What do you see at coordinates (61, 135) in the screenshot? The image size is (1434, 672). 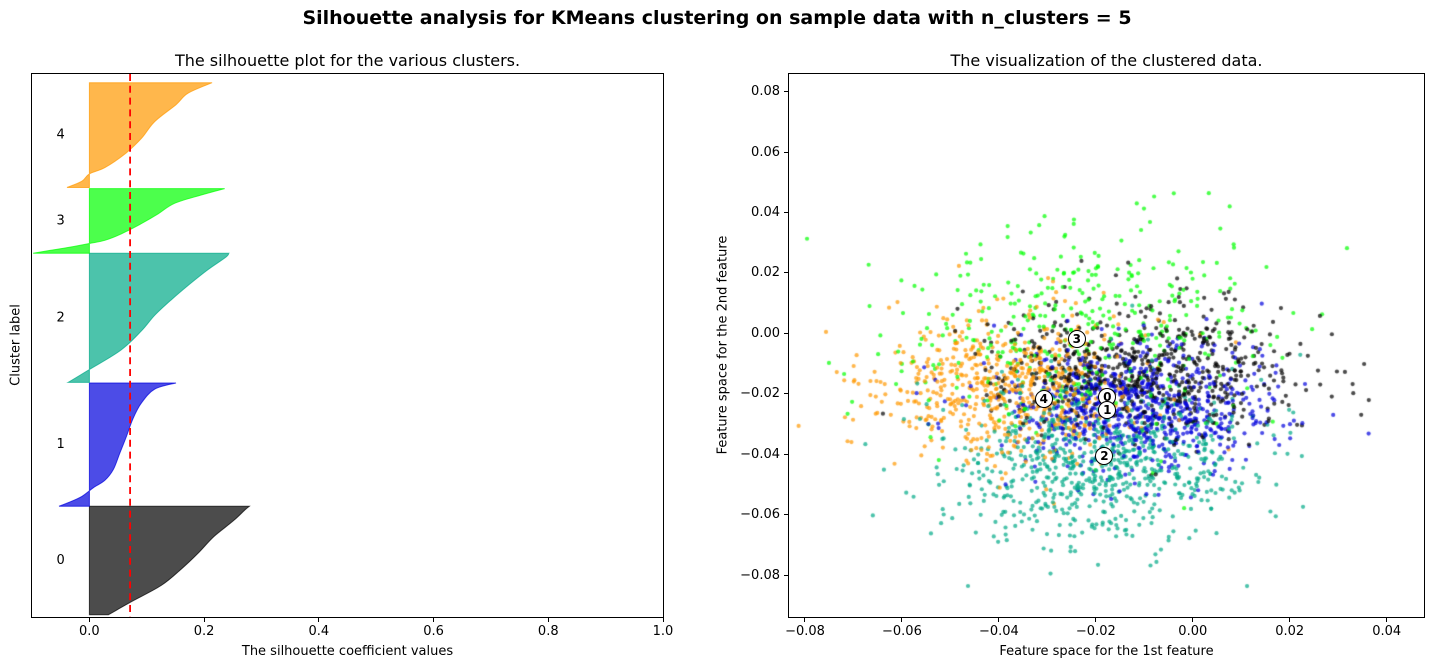 I see `cluster-band-label-4: 4` at bounding box center [61, 135].